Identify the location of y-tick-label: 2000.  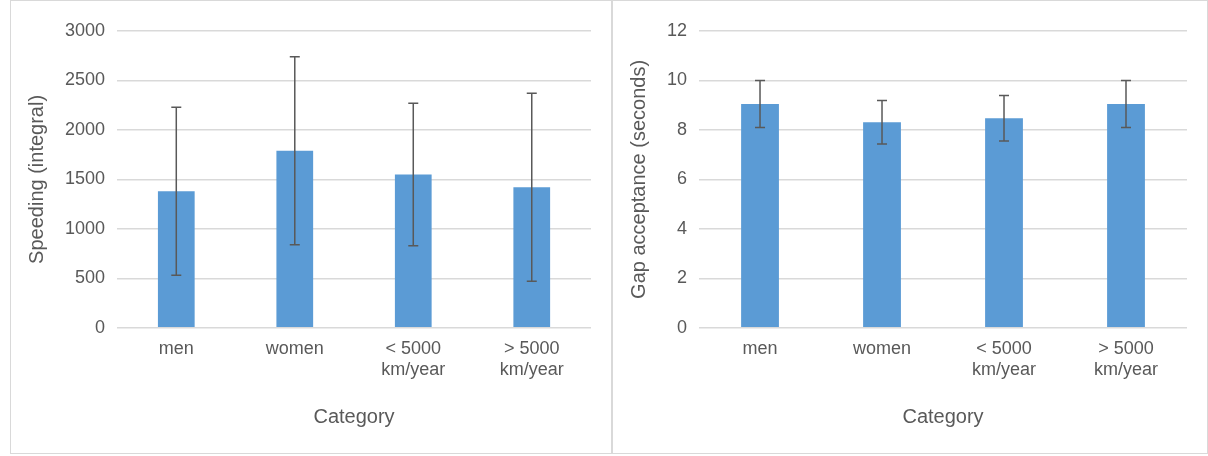
(85, 128).